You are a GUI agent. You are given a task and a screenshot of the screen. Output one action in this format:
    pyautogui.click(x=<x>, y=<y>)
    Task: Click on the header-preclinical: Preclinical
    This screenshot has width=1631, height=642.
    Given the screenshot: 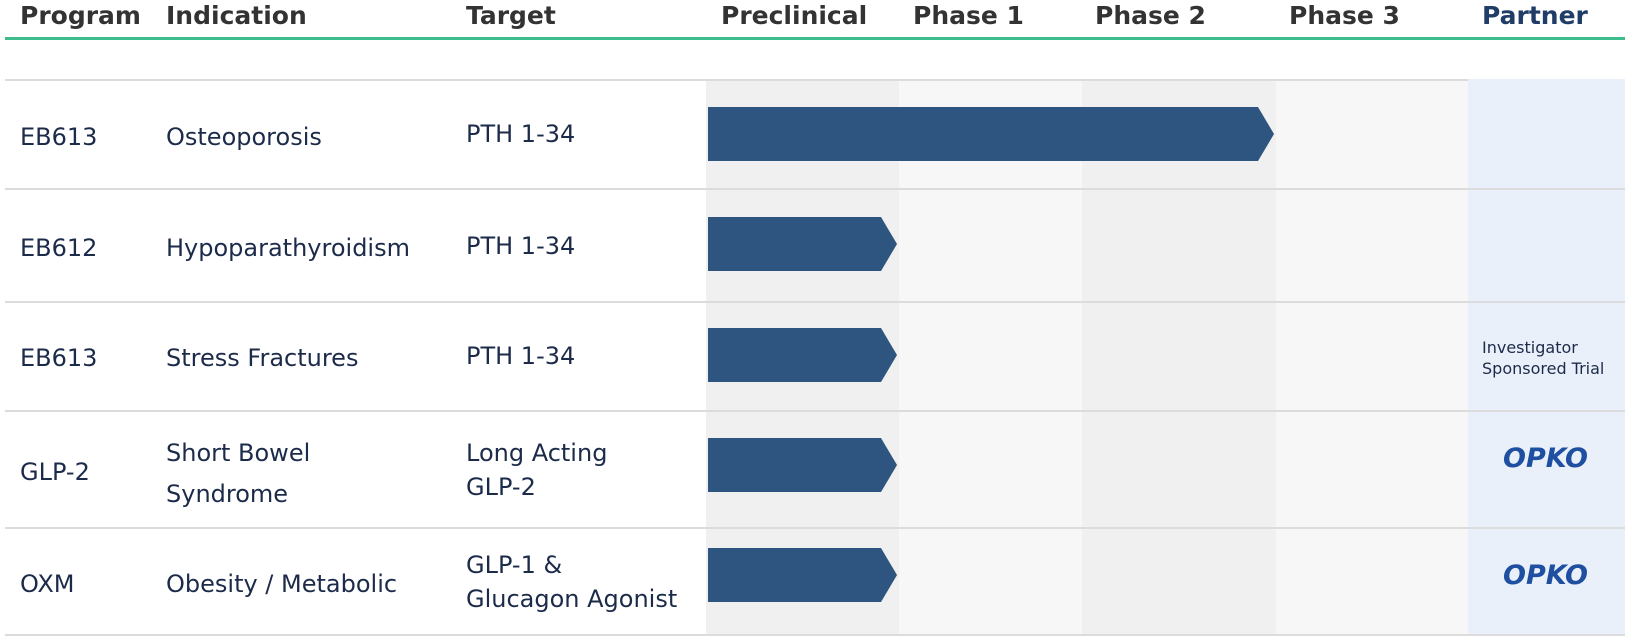 What is the action you would take?
    pyautogui.click(x=794, y=15)
    